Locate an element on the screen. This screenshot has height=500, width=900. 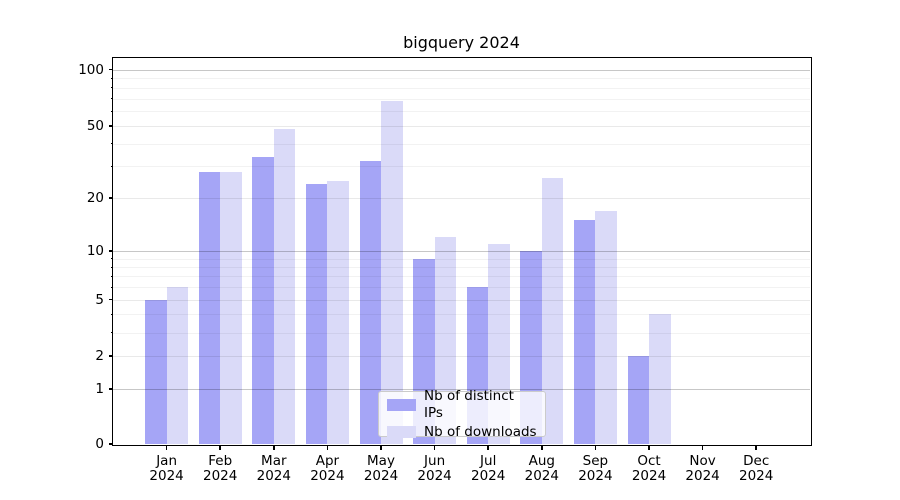
x-tick-label-line: Apr is located at coordinates (327, 460).